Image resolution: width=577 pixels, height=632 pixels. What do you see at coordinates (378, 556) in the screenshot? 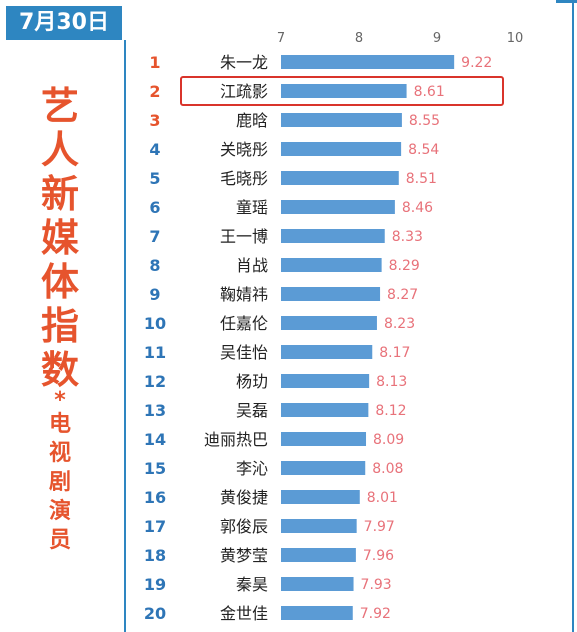
I see `value-label: 7.96` at bounding box center [378, 556].